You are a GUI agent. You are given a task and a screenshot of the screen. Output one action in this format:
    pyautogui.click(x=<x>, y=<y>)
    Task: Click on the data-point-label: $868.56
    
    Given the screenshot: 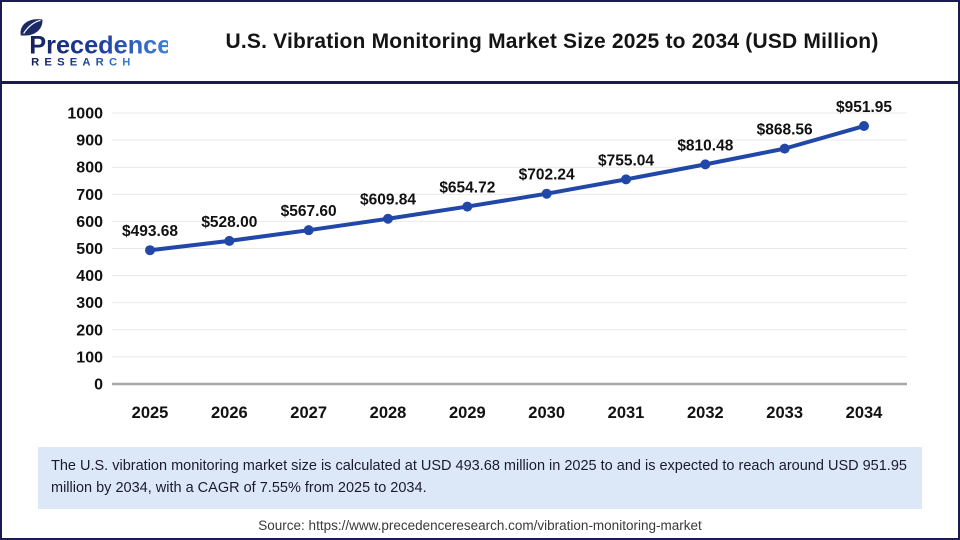 What is the action you would take?
    pyautogui.click(x=785, y=130)
    